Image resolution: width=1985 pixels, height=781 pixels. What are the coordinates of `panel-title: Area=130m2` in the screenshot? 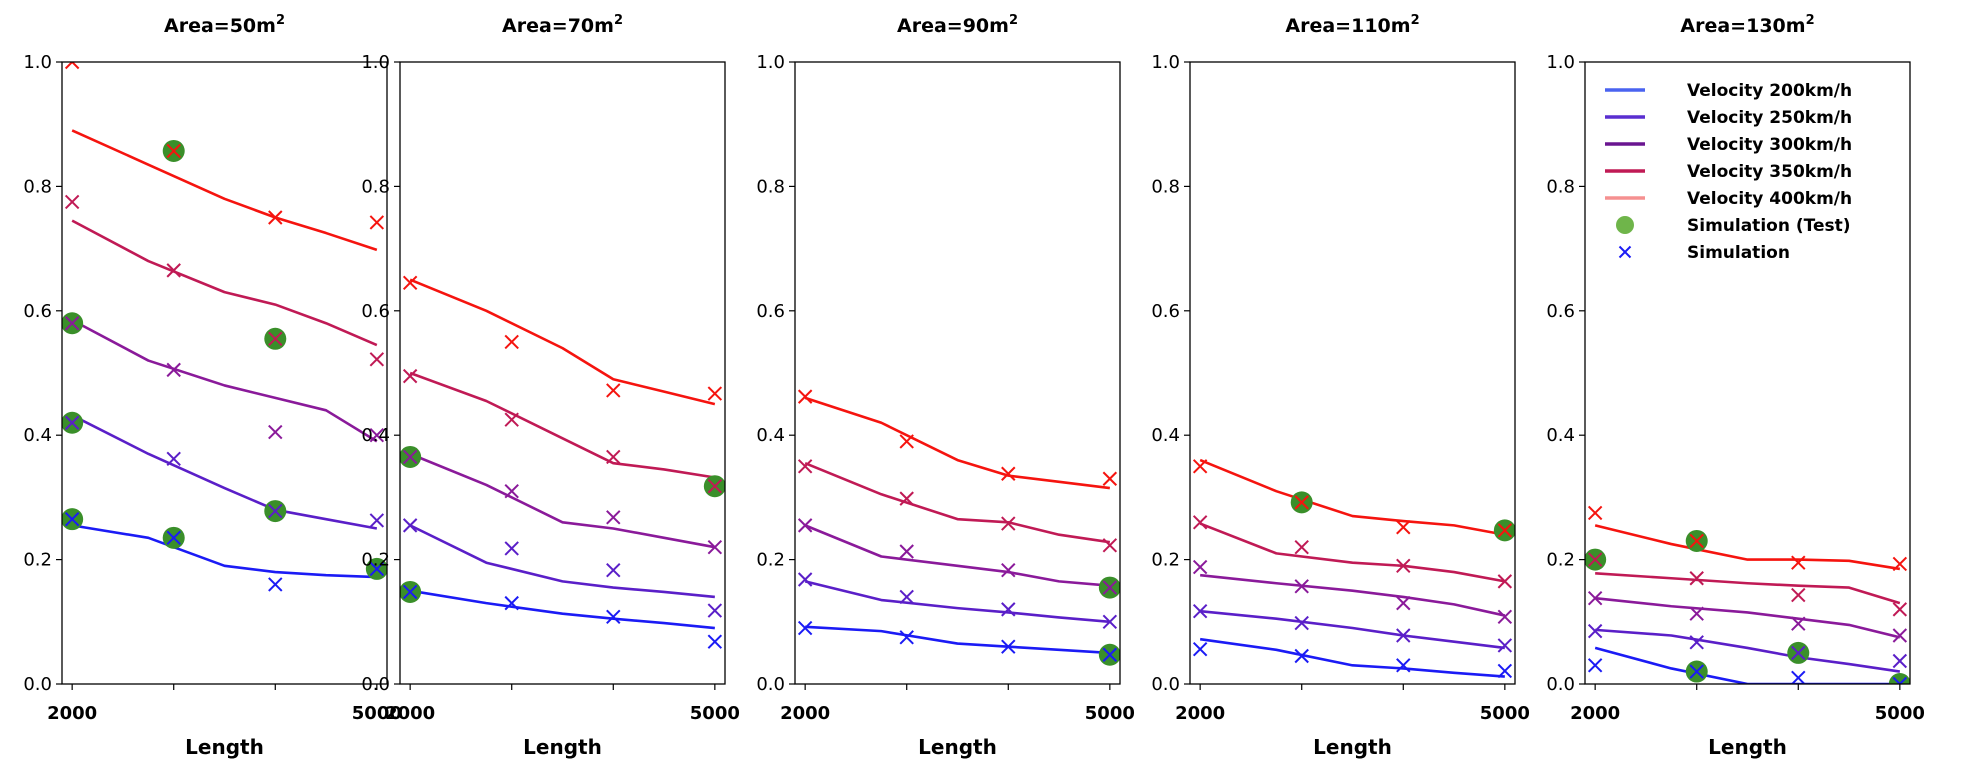 It's located at (1747, 25).